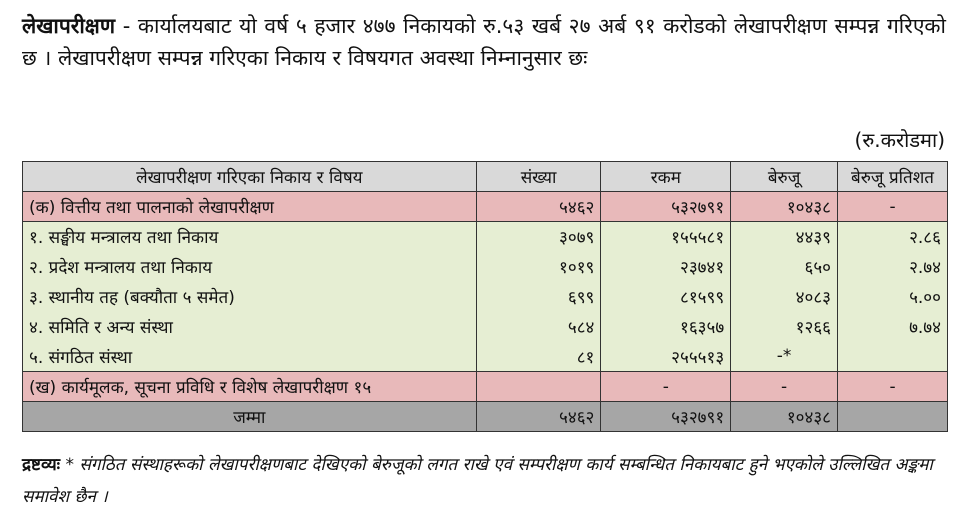 The image size is (961, 518). I want to click on table-row: ५. संगठित संस्था ८१ २५५५१३ -*, so click(485, 356).